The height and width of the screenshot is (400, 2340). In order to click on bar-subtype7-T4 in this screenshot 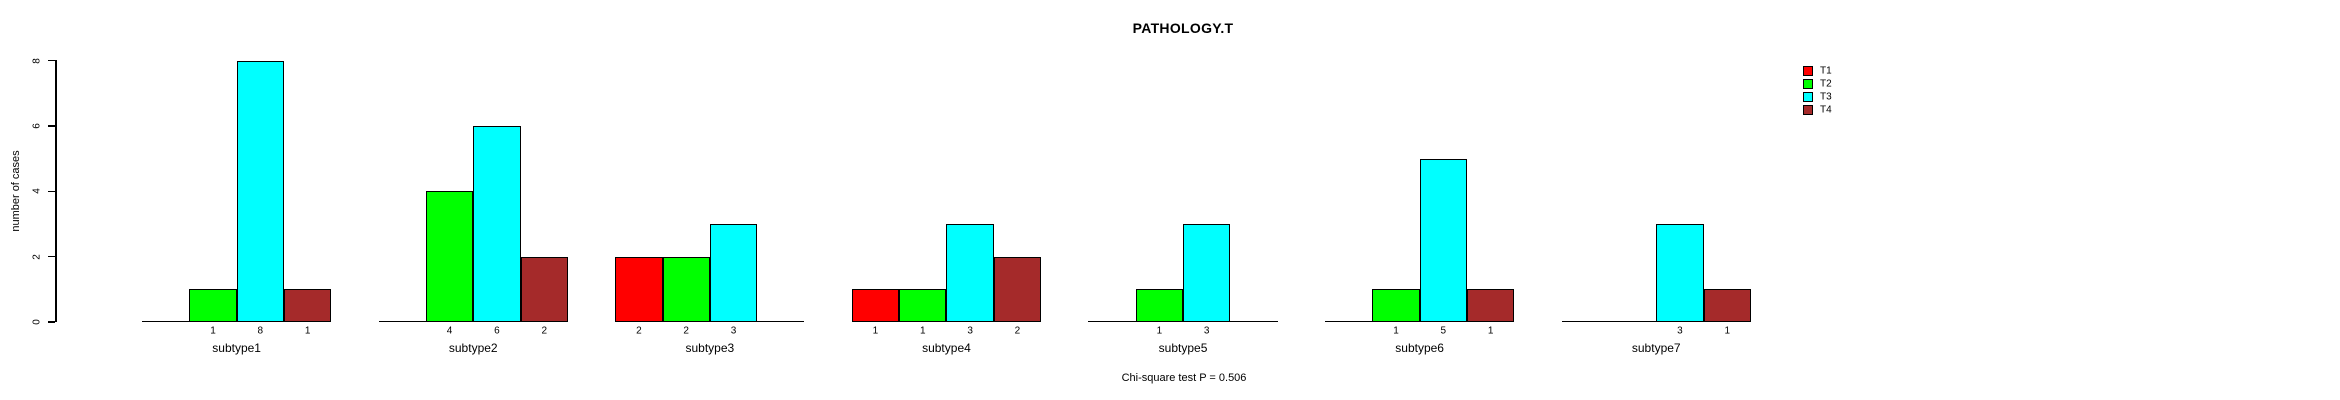, I will do `click(1727, 306)`.